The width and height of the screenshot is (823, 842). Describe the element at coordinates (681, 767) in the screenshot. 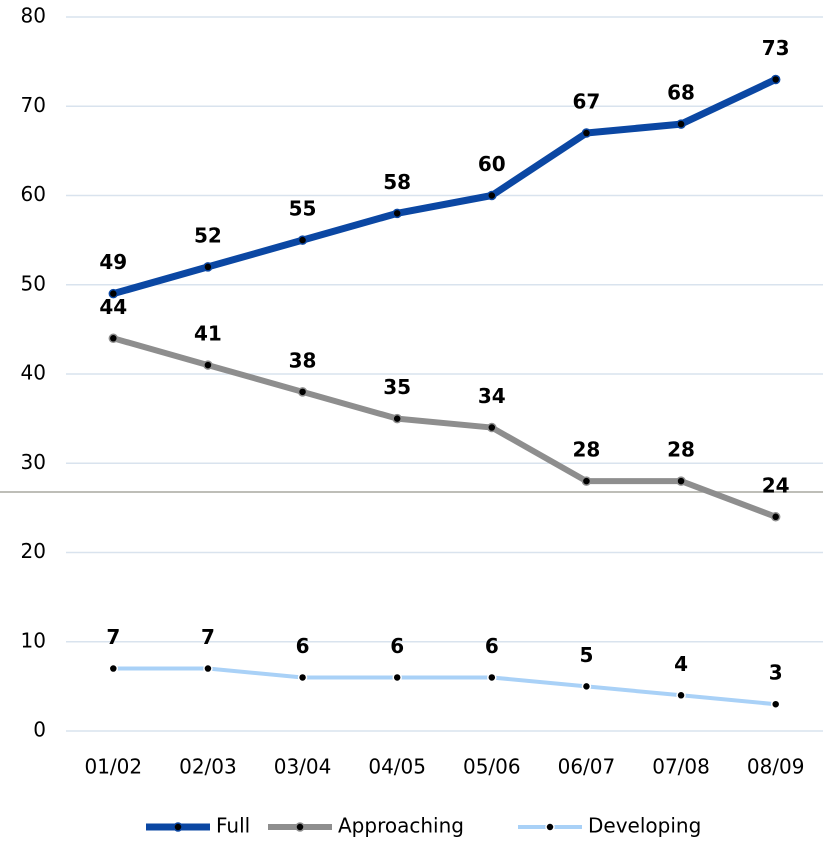

I see `x-tick-label: 07/08` at that location.